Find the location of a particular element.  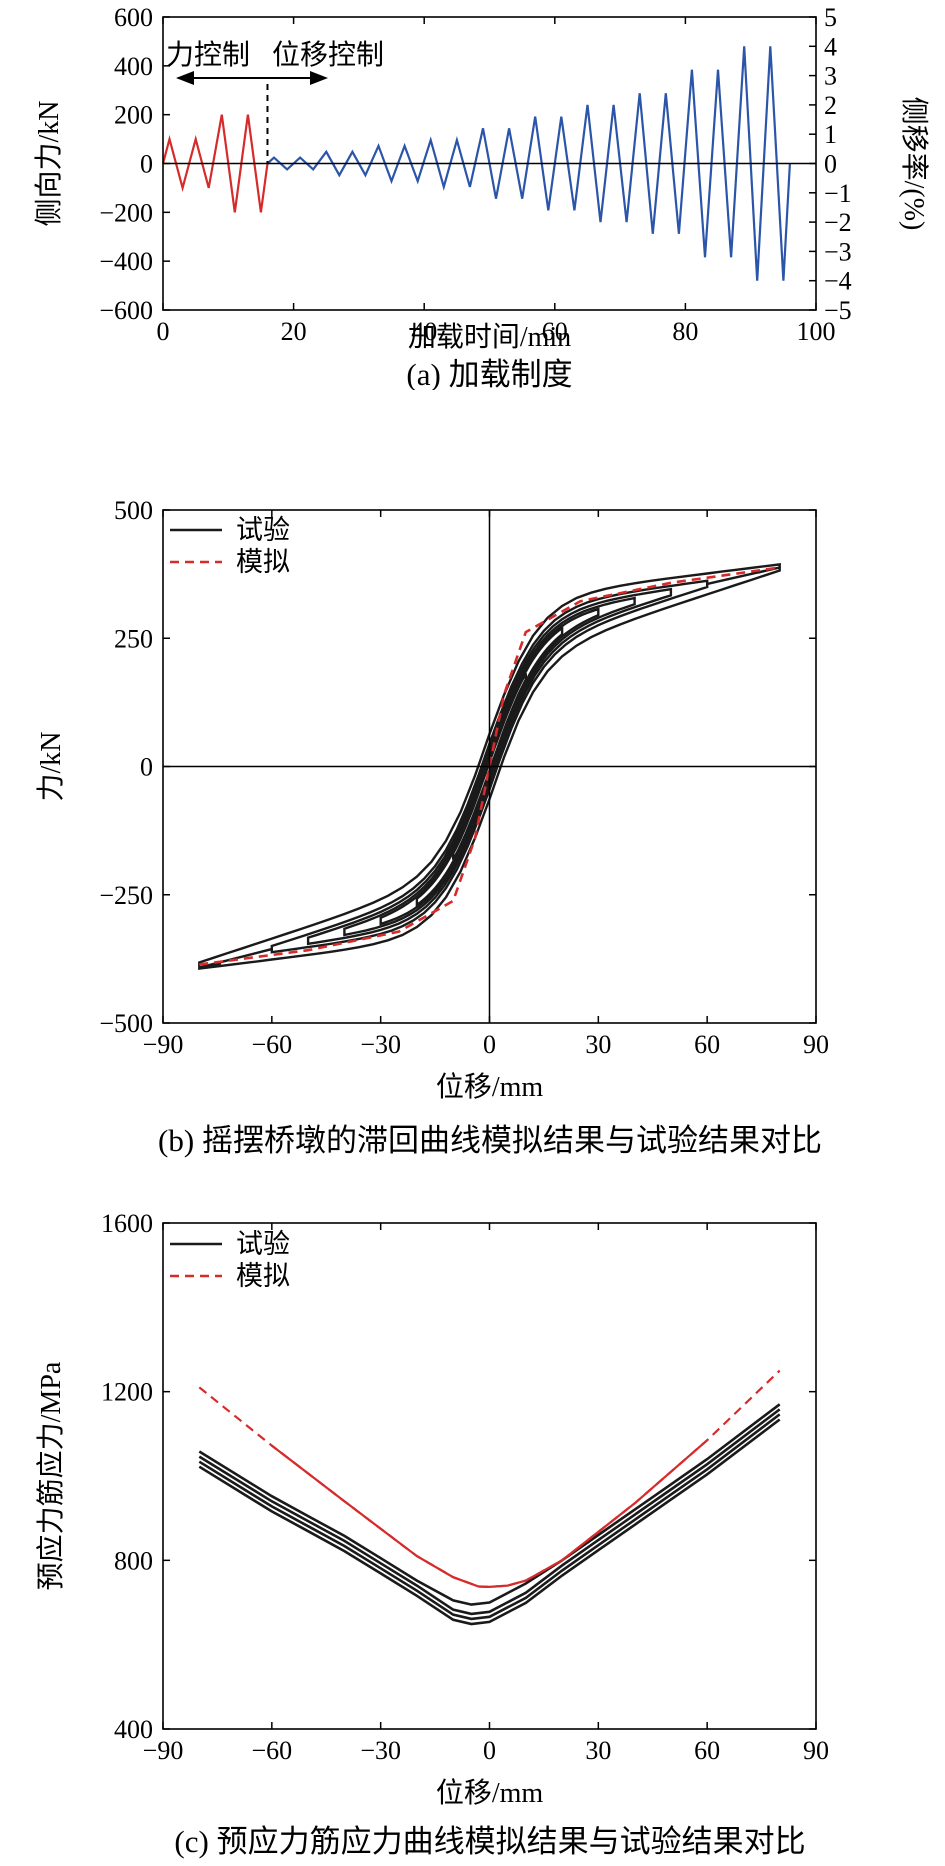

y2-tick-label: −3 is located at coordinates (838, 251).